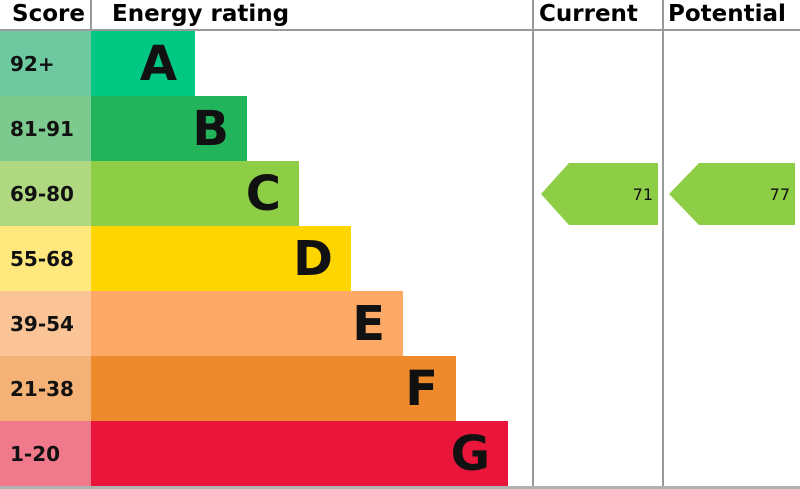 This screenshot has height=489, width=800. I want to click on band-row-e: 39-54 E, so click(266, 323).